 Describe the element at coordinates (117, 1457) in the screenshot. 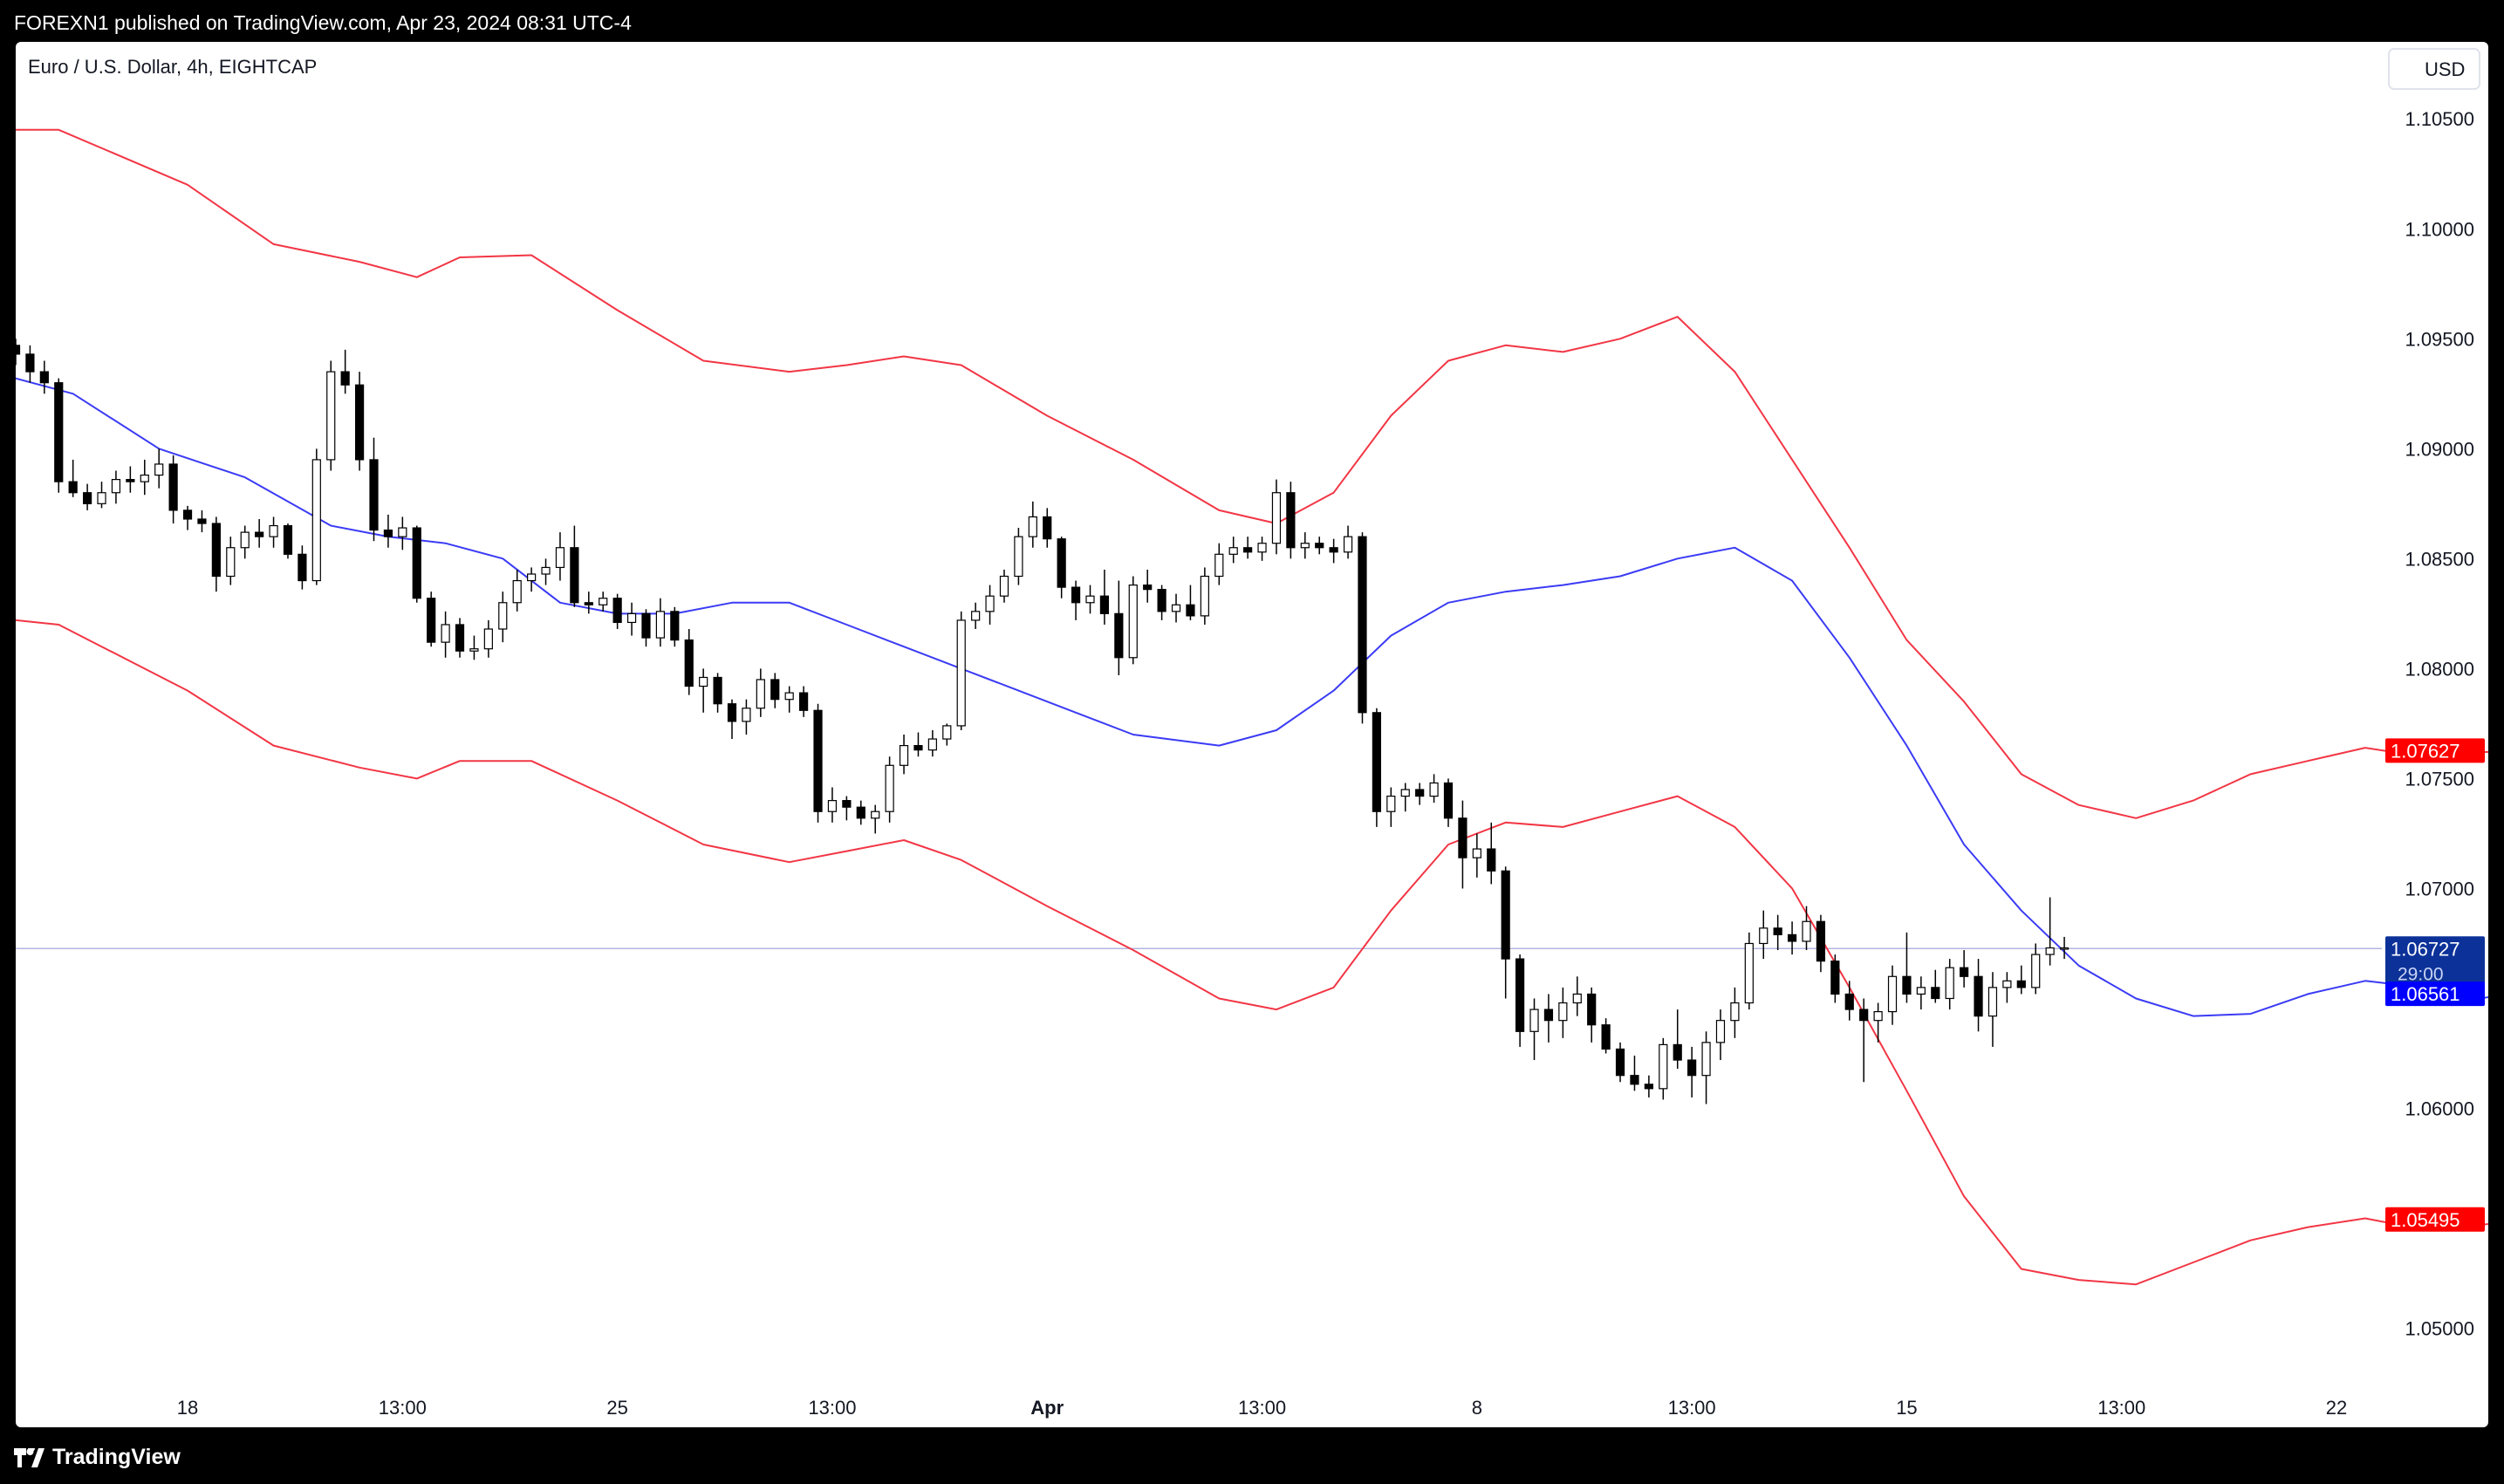

I see `brand-name: TradingView` at that location.